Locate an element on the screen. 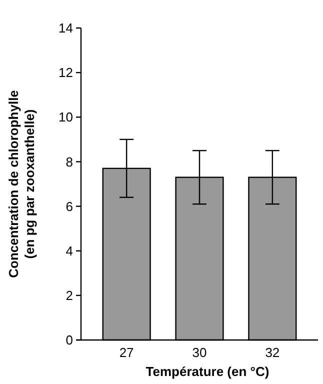 This screenshot has height=384, width=323. y-tick-label: 0 is located at coordinates (69, 340).